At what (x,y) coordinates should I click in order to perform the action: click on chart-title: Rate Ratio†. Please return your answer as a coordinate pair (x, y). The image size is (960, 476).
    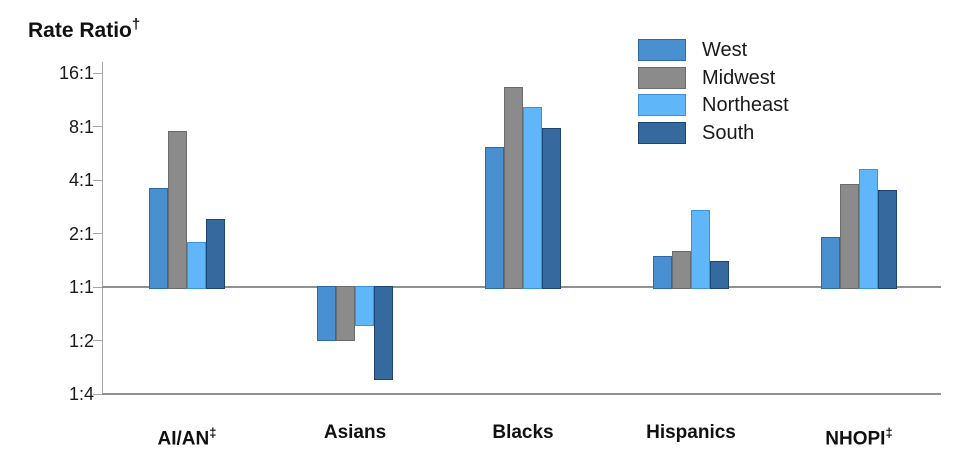
    Looking at the image, I should click on (84, 29).